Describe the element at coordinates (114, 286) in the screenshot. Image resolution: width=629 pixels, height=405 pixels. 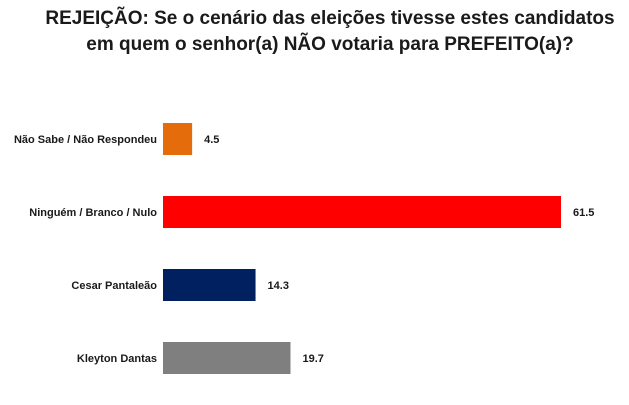
I see `category-label-cesar-pantaleao: Cesar Pantaleão` at that location.